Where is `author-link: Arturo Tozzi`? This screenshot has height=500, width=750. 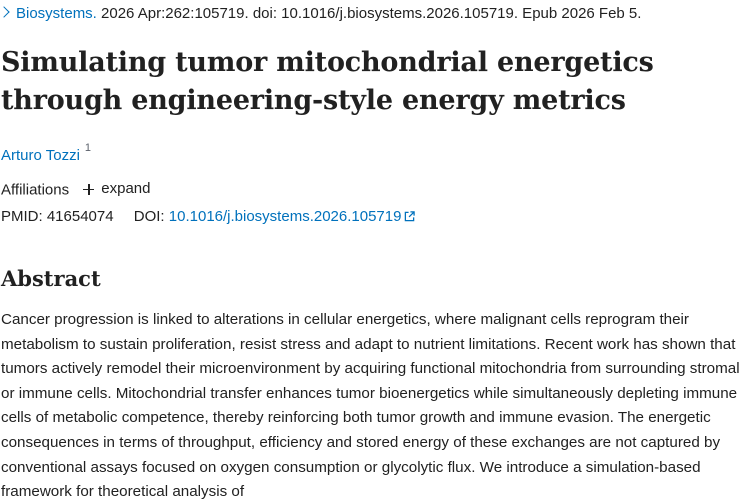
author-link: Arturo Tozzi is located at coordinates (40, 155).